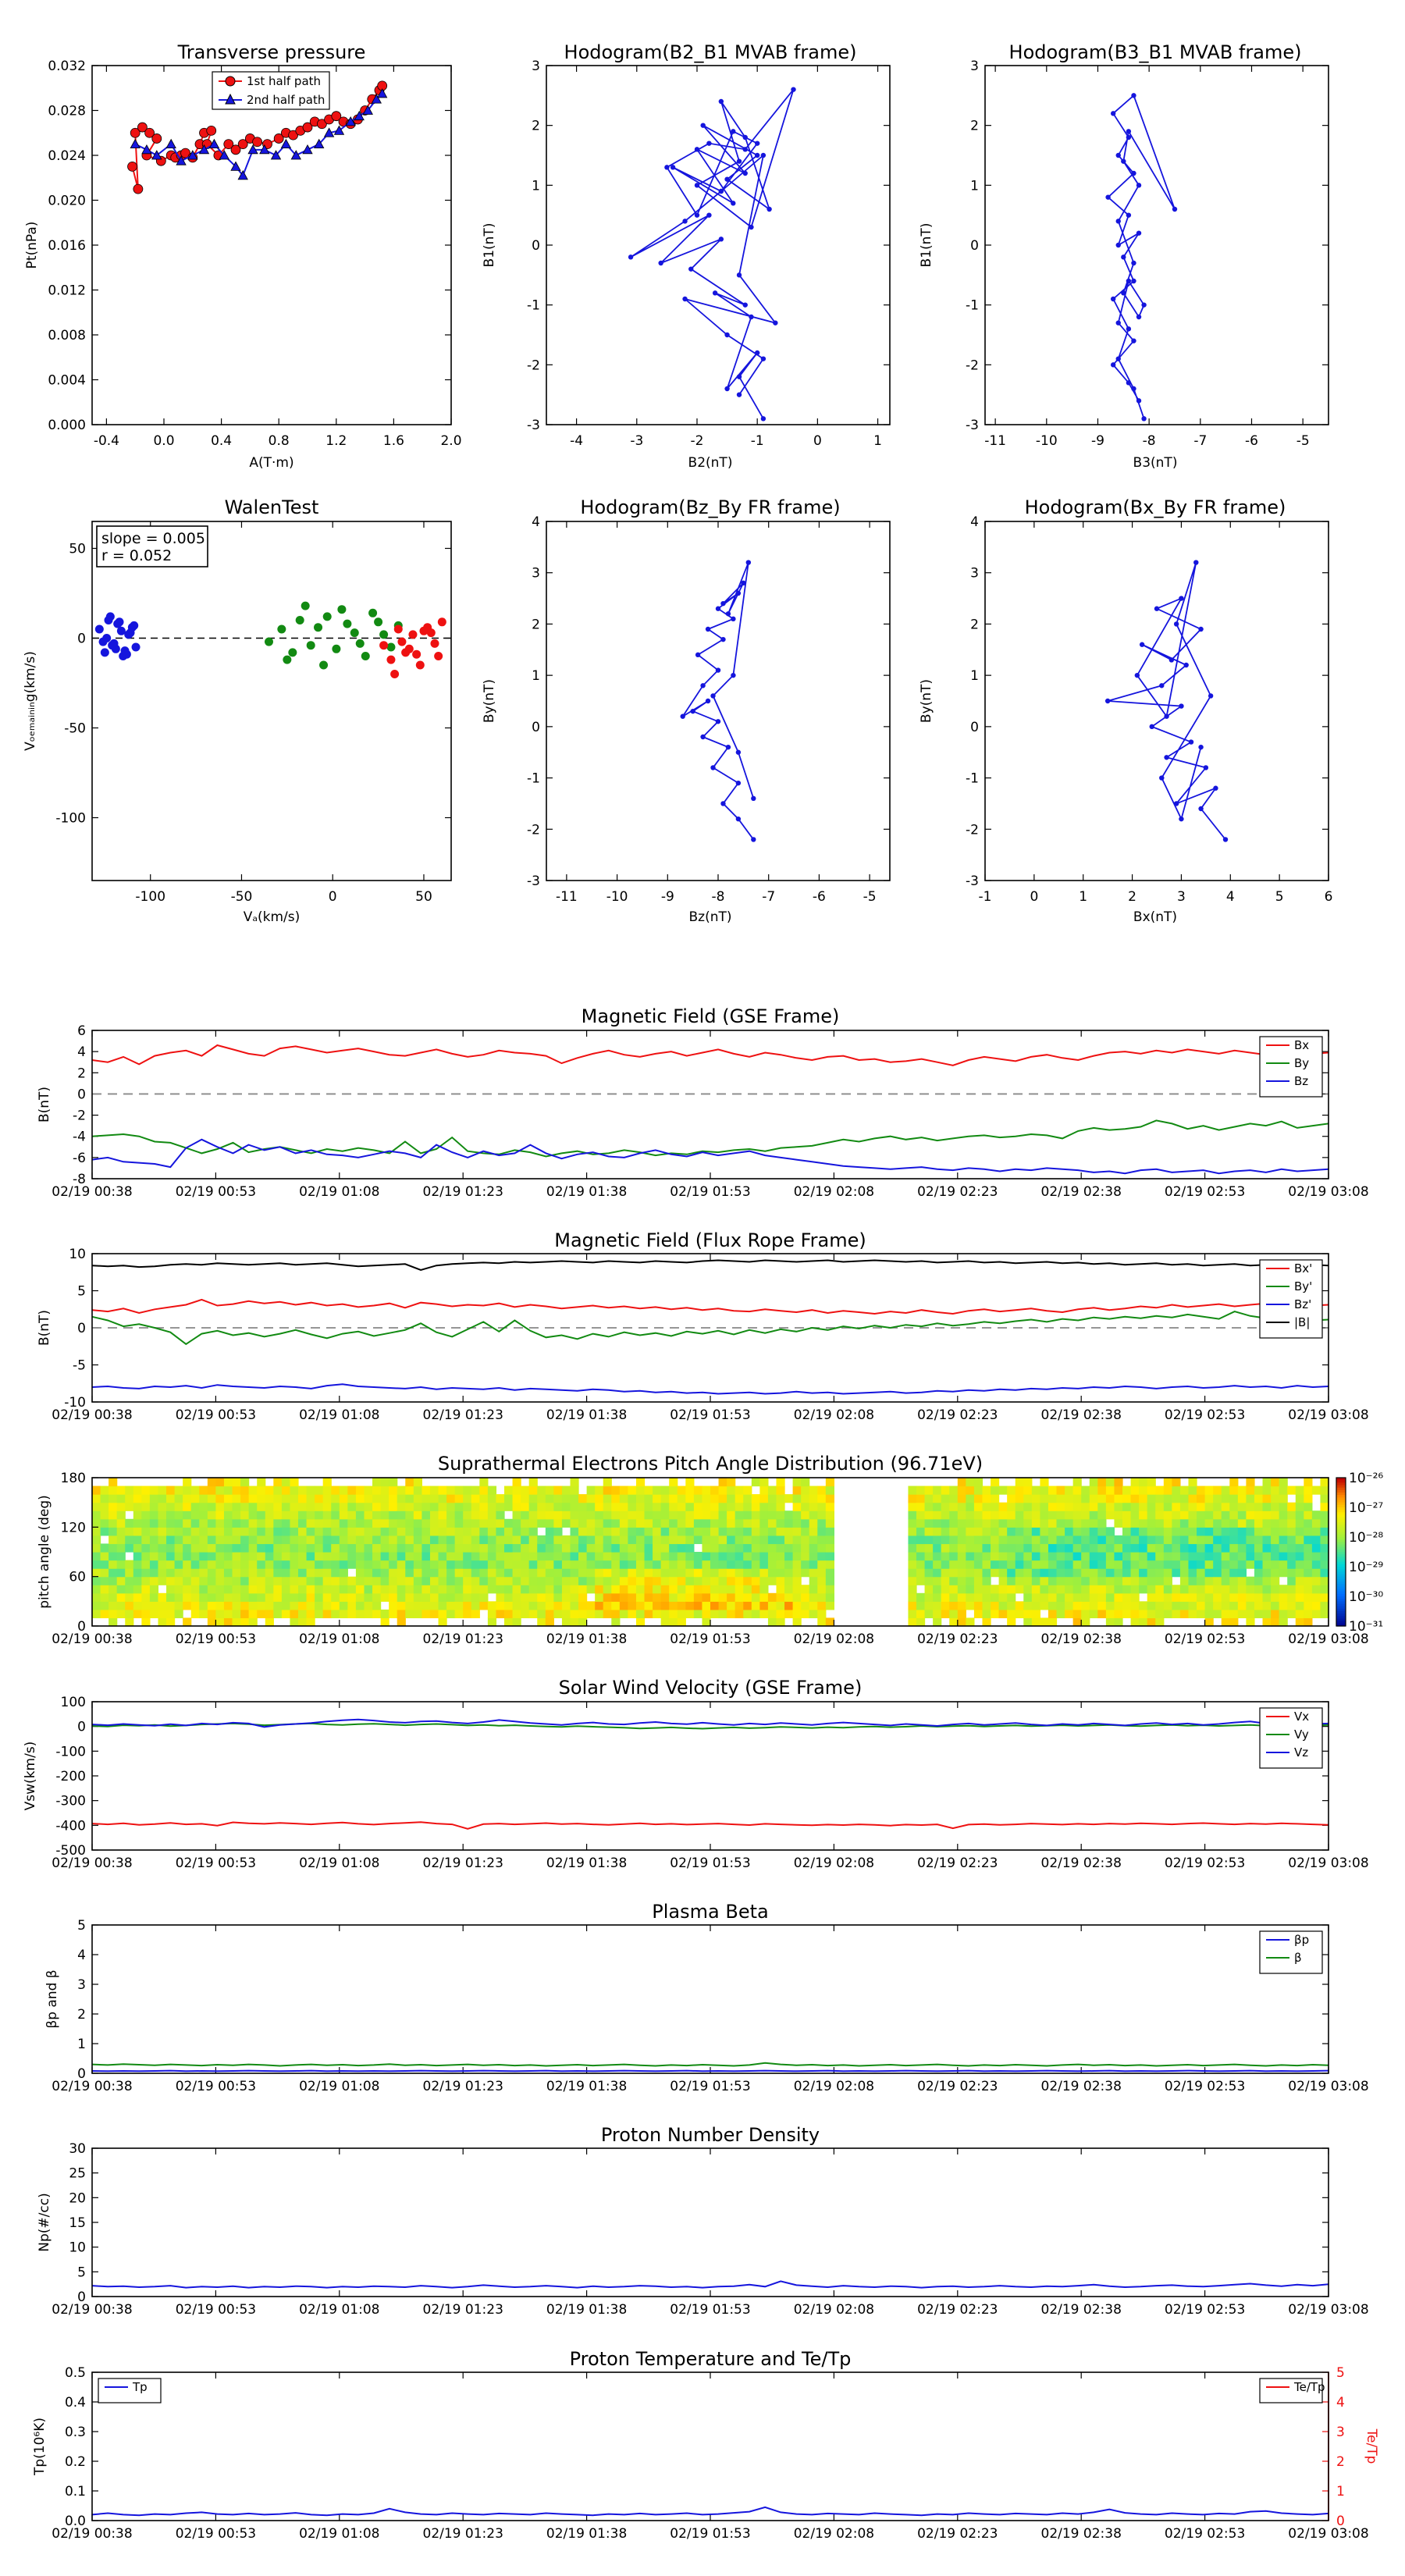 This screenshot has height=2576, width=1405. What do you see at coordinates (710, 2511) in the screenshot?
I see `tp-series-1-line` at bounding box center [710, 2511].